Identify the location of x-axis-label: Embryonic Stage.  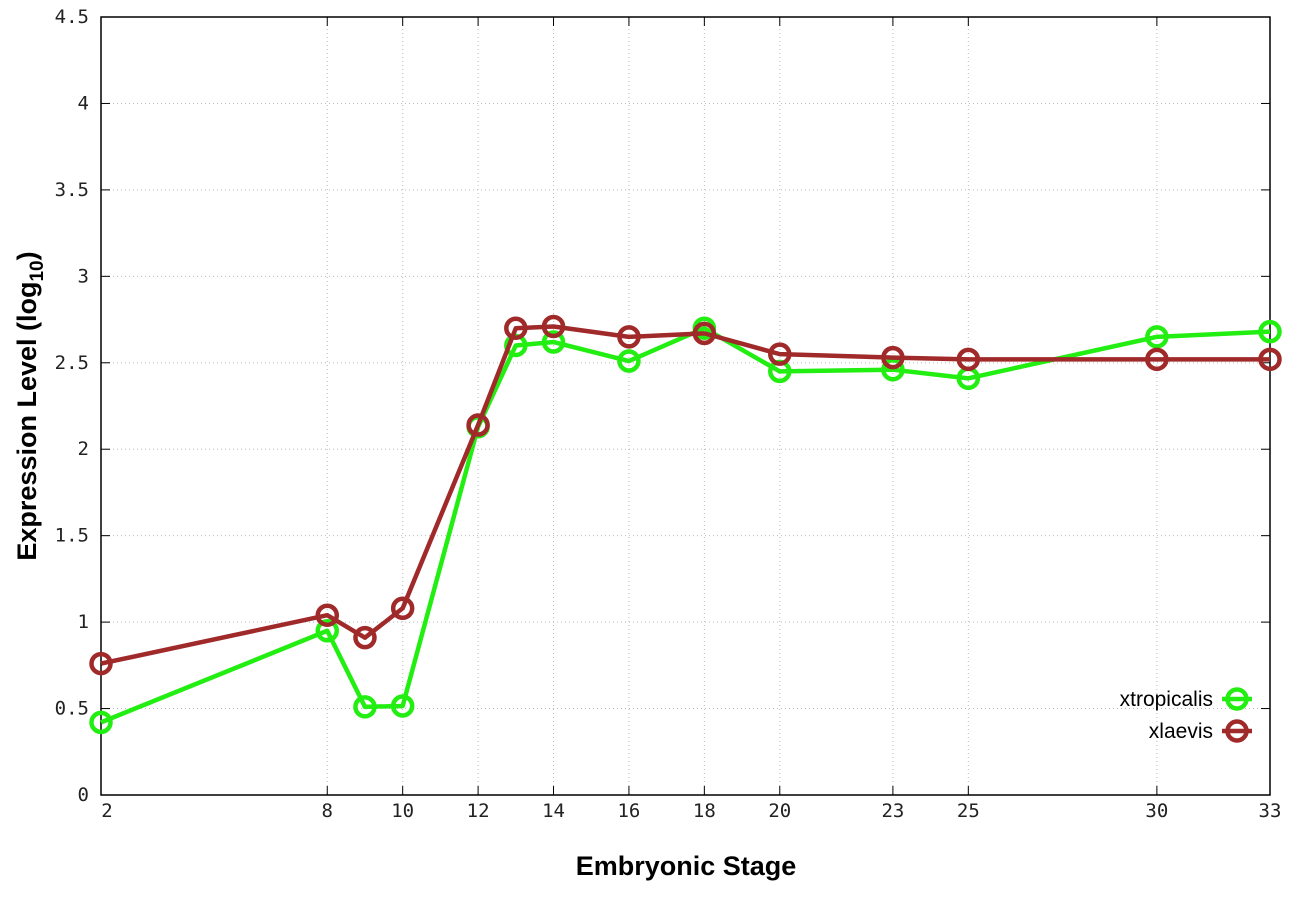
(686, 866).